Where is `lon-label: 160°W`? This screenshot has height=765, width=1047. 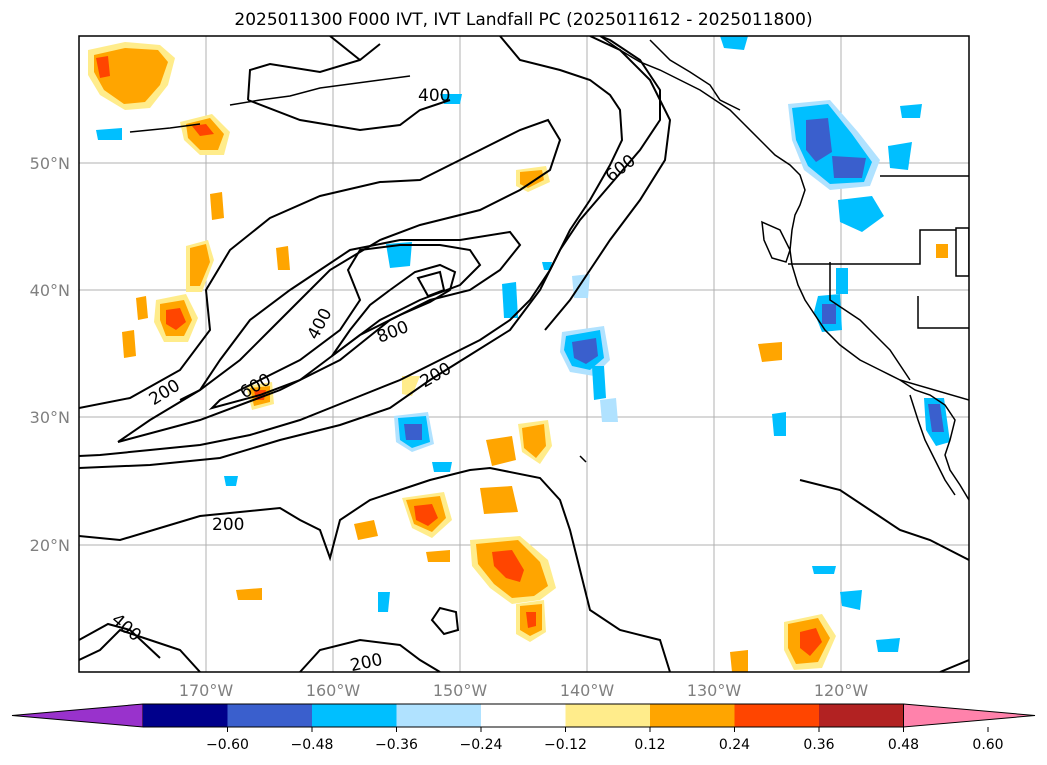
lon-label: 160°W is located at coordinates (333, 690).